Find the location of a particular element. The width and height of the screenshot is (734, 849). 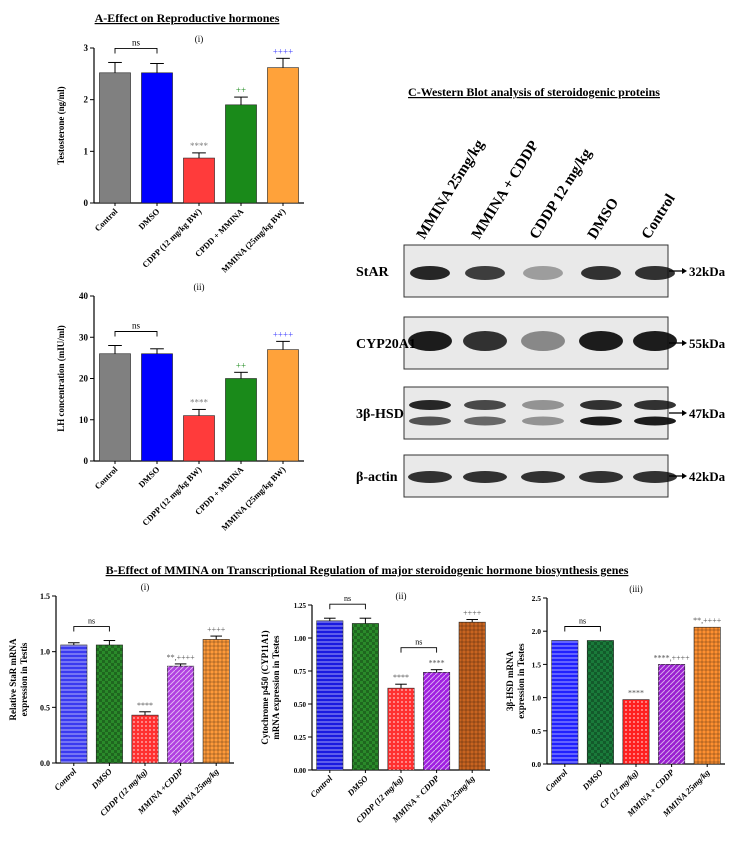

y-tick-label: 2.0 is located at coordinates (537, 631).